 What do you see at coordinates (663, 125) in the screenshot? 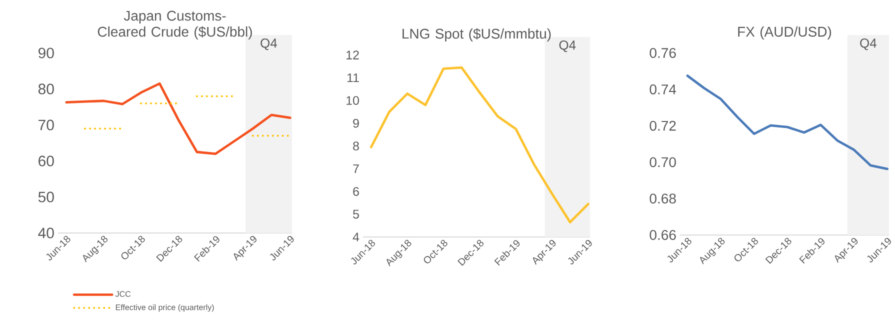
I see `y-tick-label: 0.72` at bounding box center [663, 125].